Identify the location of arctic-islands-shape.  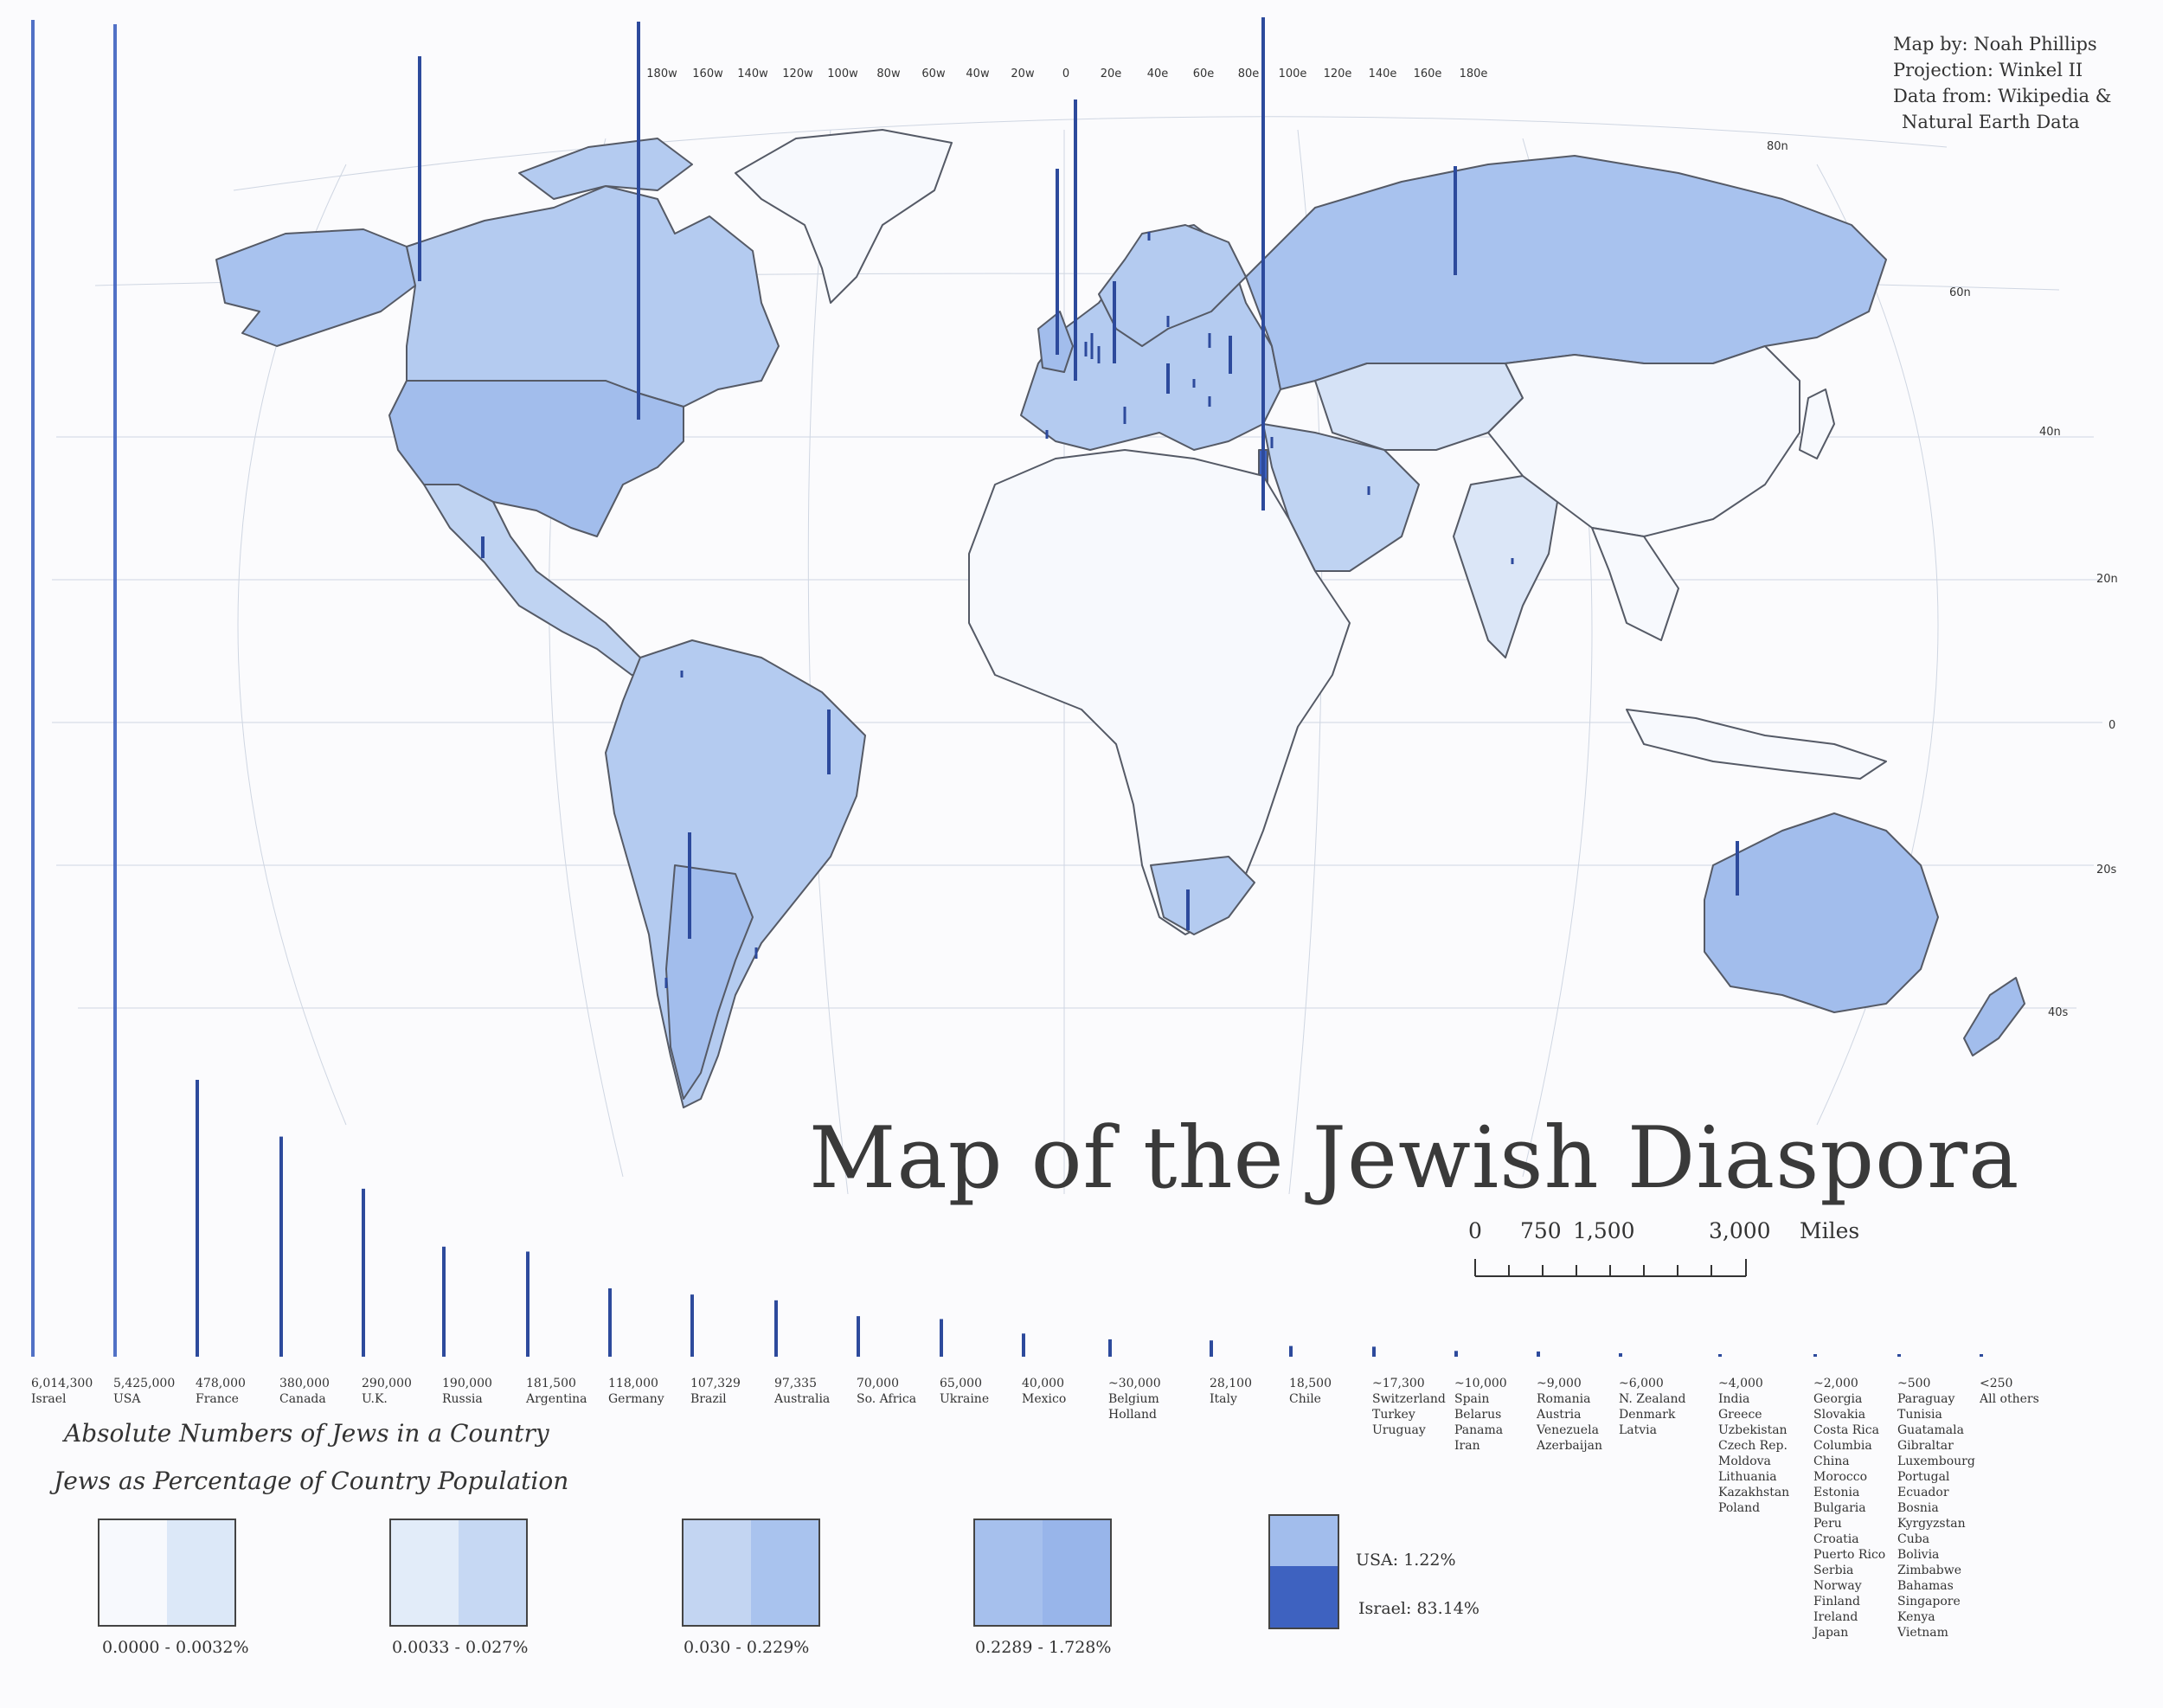
(605, 169).